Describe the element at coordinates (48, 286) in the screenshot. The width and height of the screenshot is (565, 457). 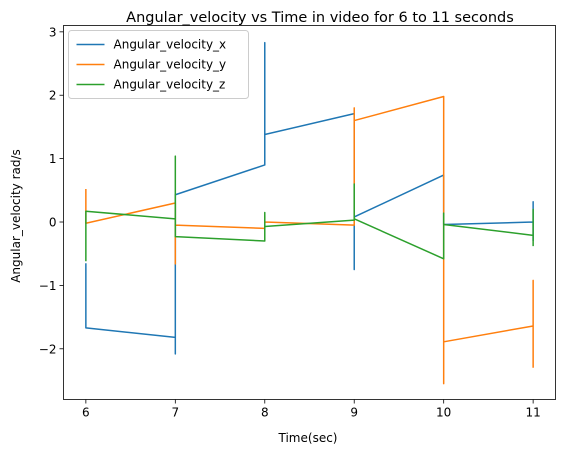
I see `y-tick-label: −1` at that location.